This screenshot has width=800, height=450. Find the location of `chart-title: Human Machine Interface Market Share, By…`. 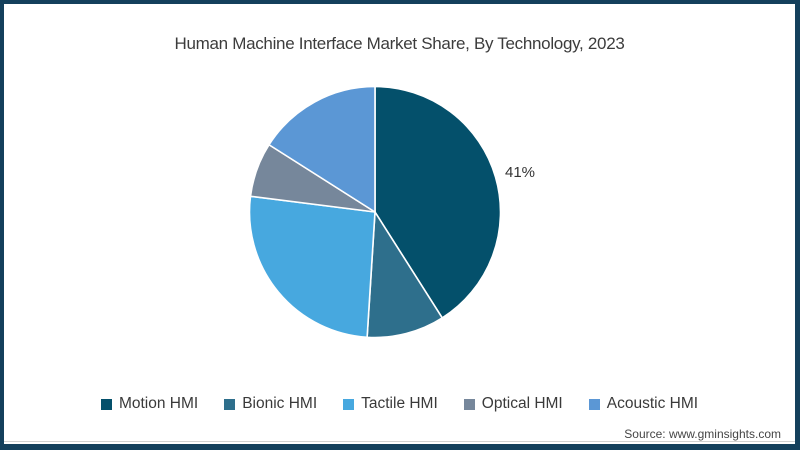

chart-title: Human Machine Interface Market Share, By… is located at coordinates (399, 43).